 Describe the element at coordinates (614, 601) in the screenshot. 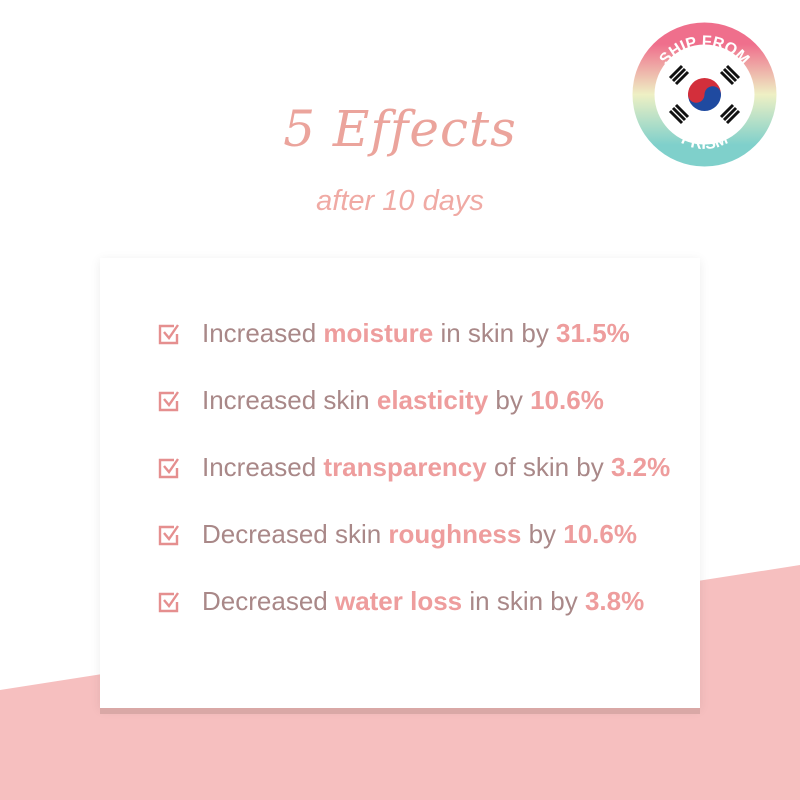

I see `percent-value: 3.8%` at that location.